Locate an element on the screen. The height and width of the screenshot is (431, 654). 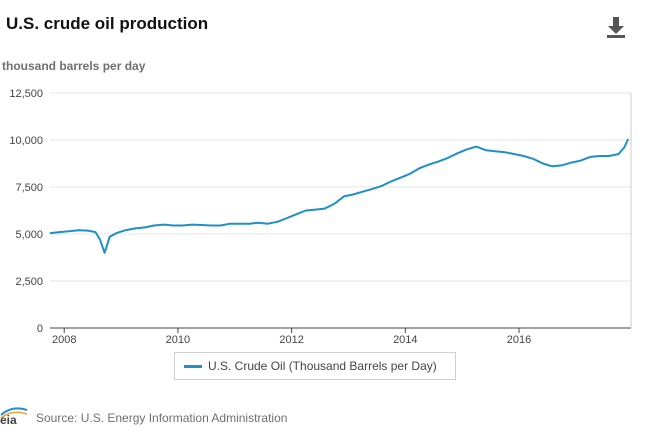
x-tick-label: 2008 is located at coordinates (64, 340).